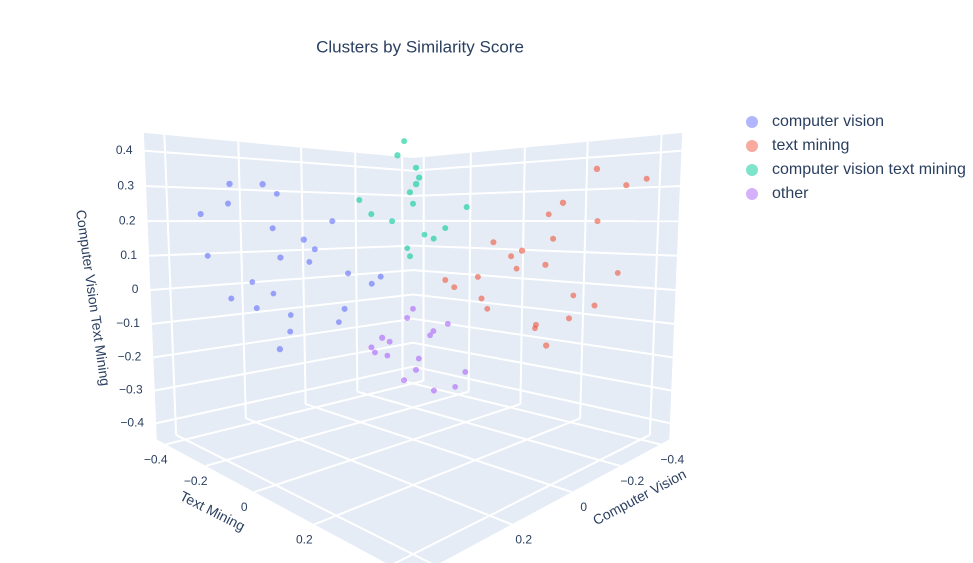 The width and height of the screenshot is (973, 563). Describe the element at coordinates (420, 46) in the screenshot. I see `chart-title: Clusters by Similarity Score` at that location.